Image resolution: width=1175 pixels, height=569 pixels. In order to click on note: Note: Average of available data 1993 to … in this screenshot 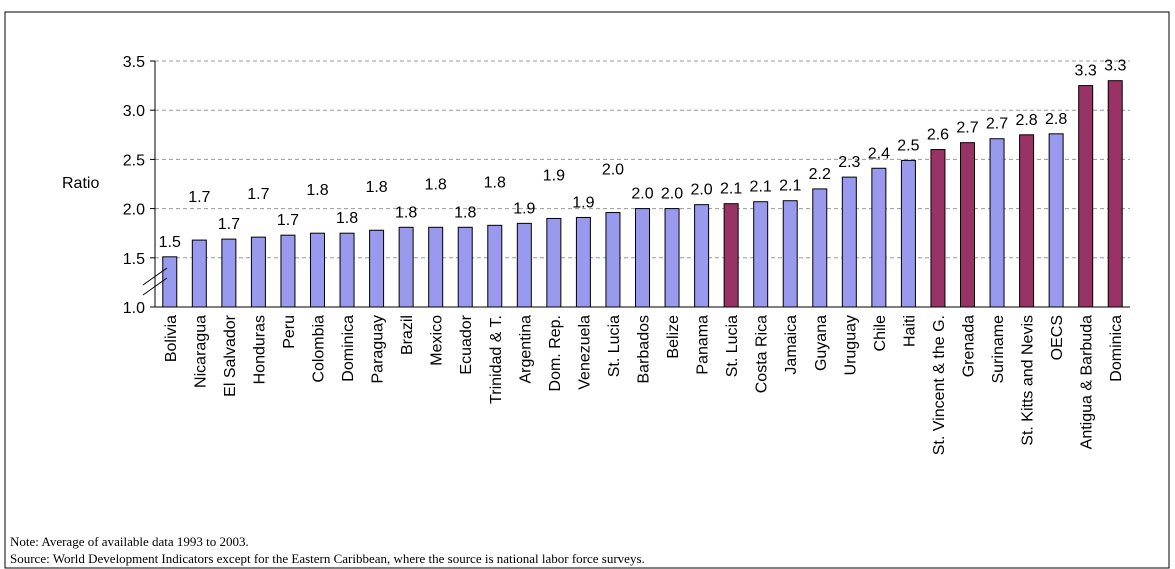, I will do `click(129, 541)`.